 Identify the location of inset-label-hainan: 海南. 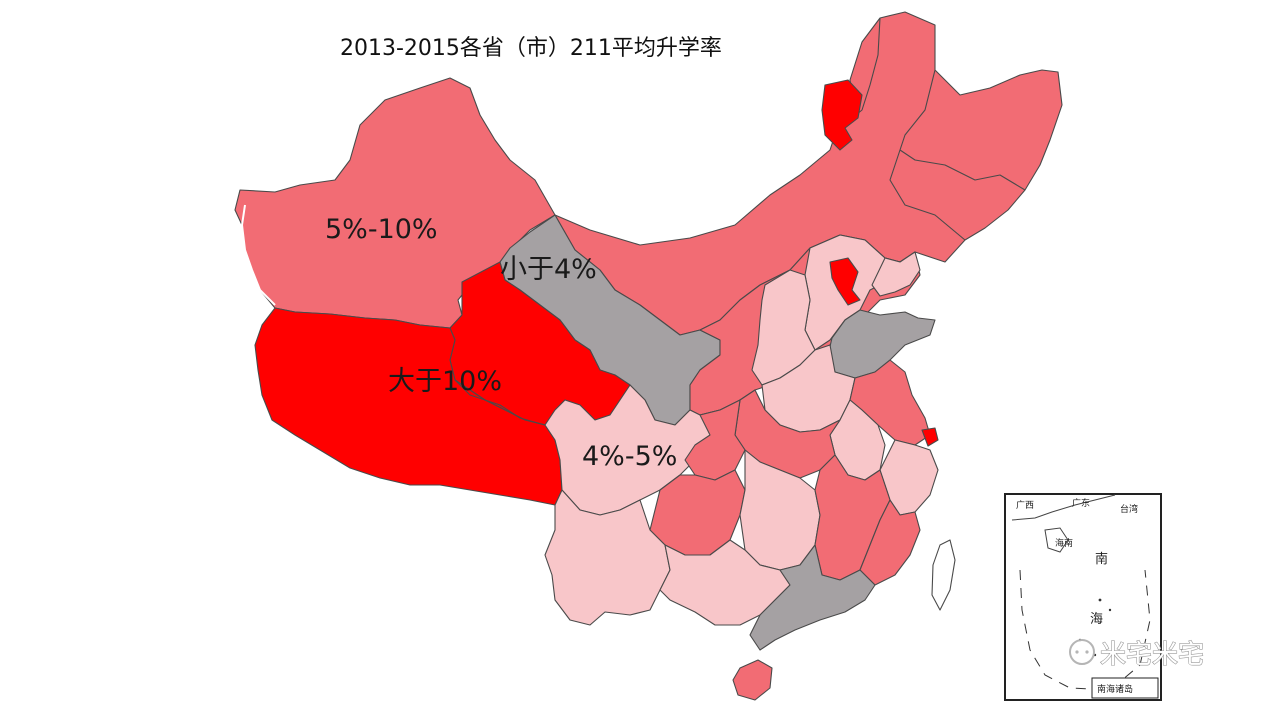
(1064, 543).